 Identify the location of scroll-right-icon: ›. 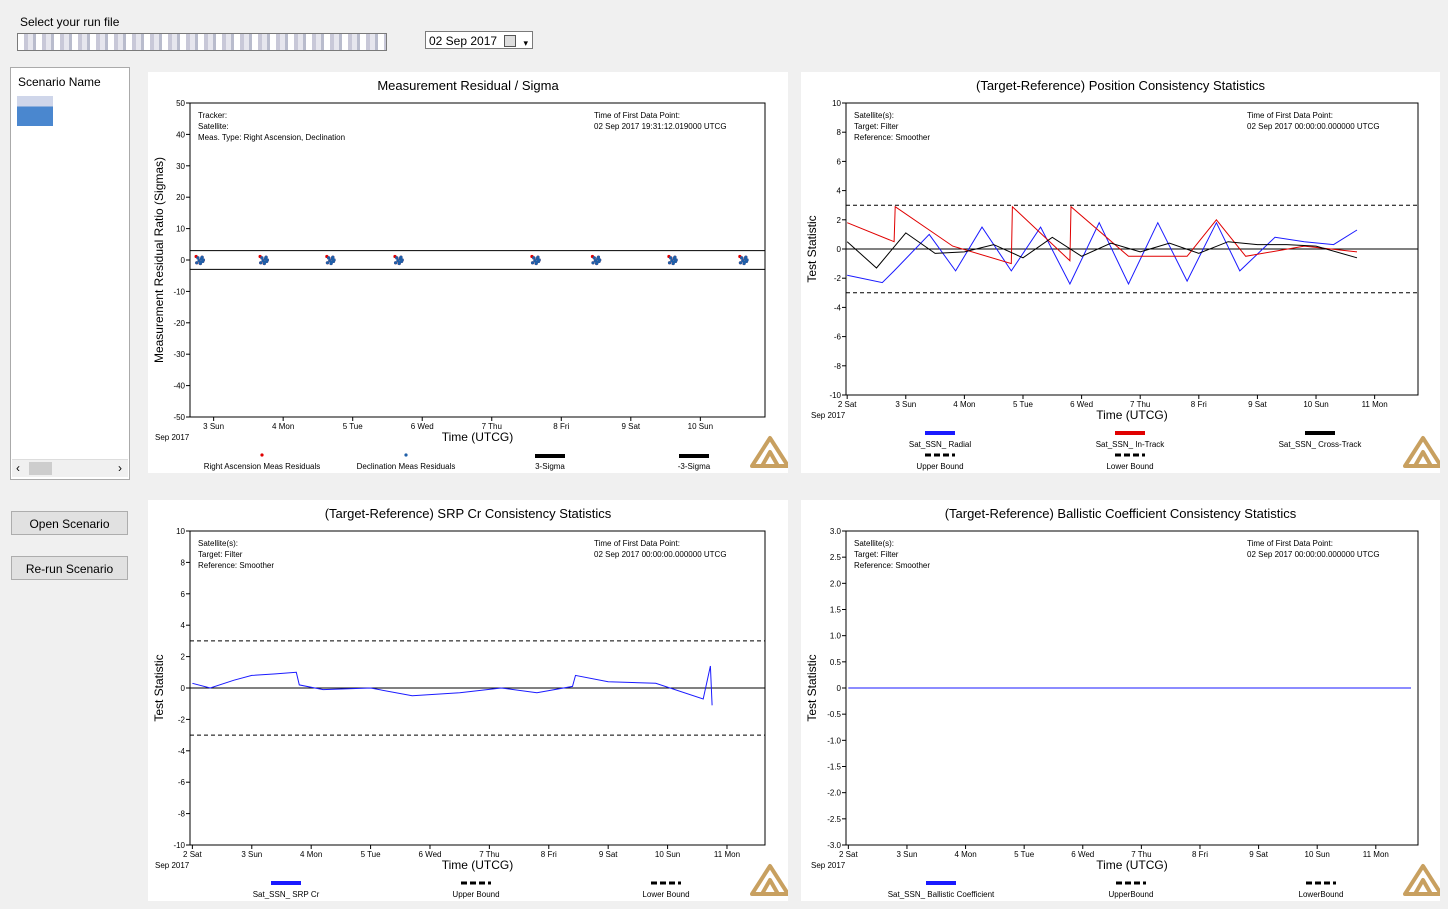
(120, 468).